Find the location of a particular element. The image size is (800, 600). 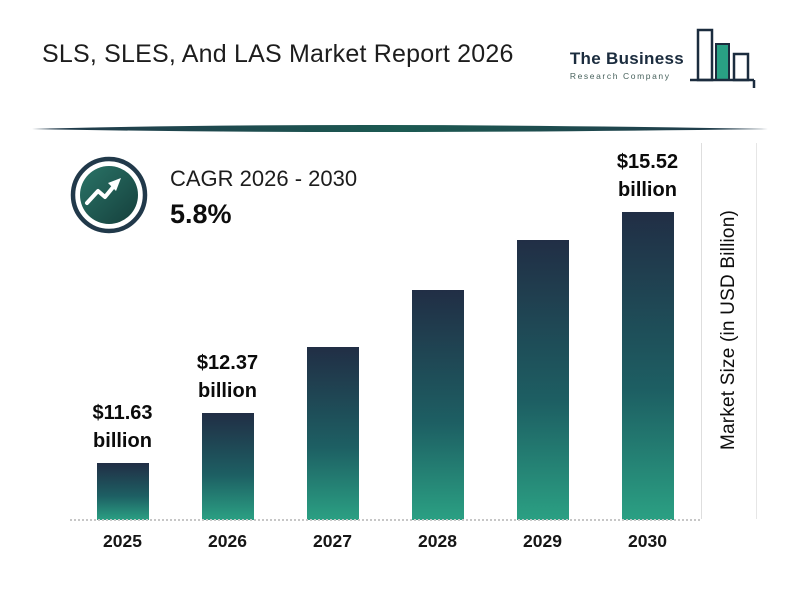

x-axis-label: 2030 is located at coordinates (647, 541).